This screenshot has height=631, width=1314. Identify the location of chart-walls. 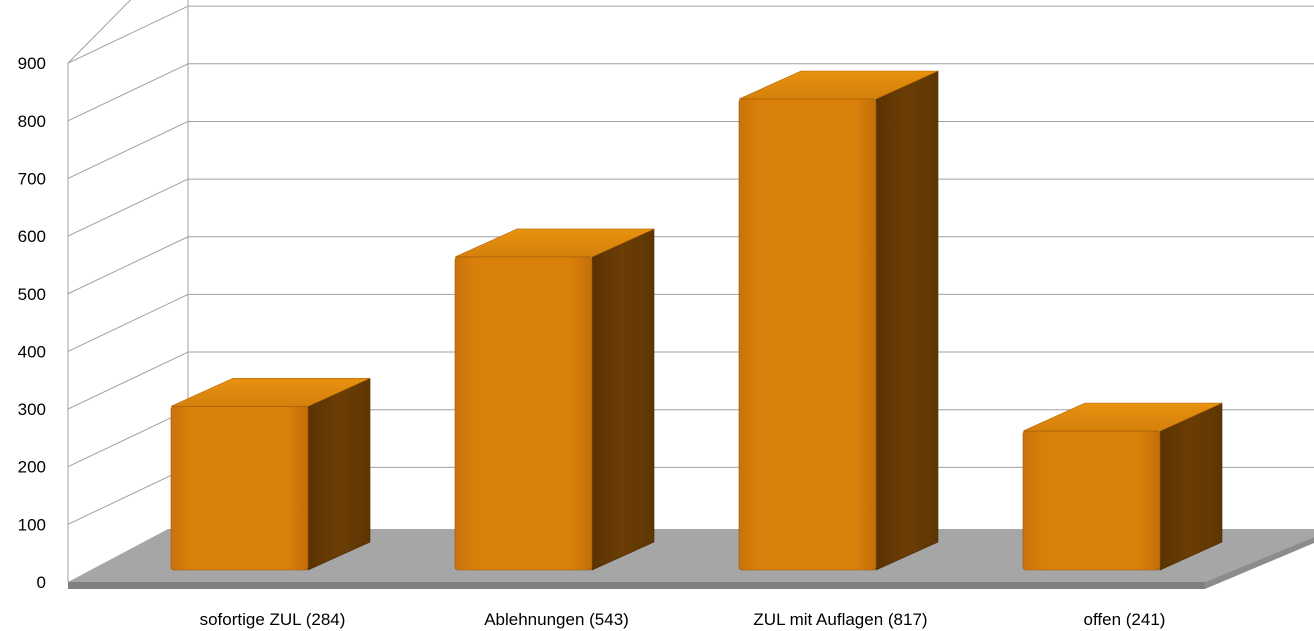
(128, 291).